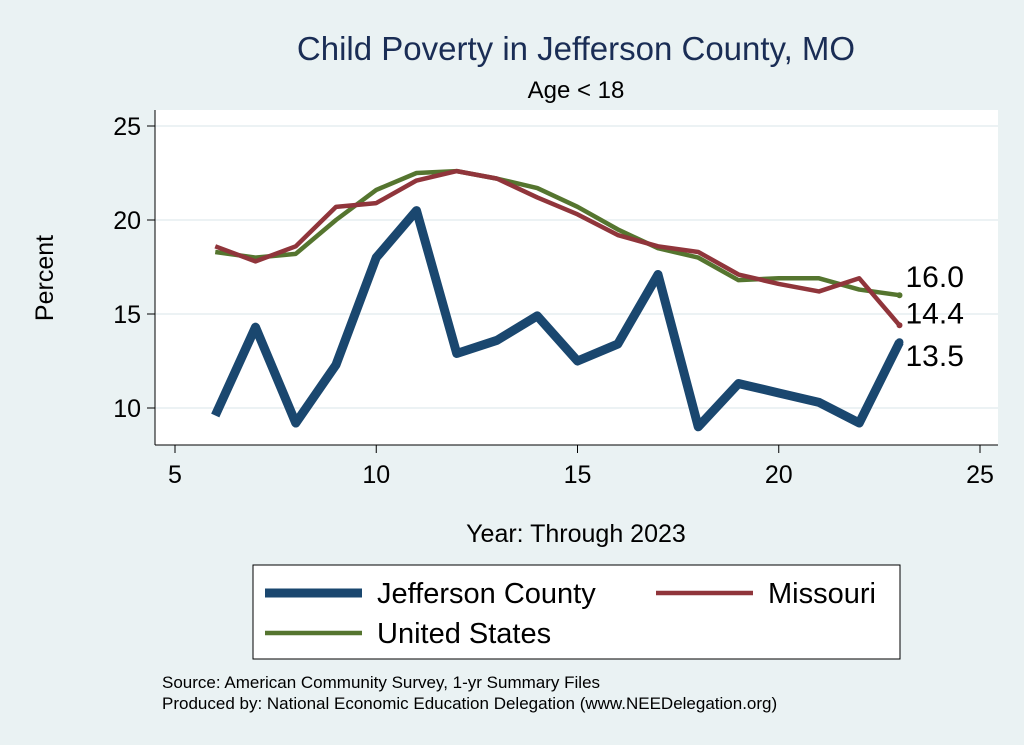 Image resolution: width=1024 pixels, height=745 pixels. I want to click on x-axis-title: Year: Through 2023, so click(576, 534).